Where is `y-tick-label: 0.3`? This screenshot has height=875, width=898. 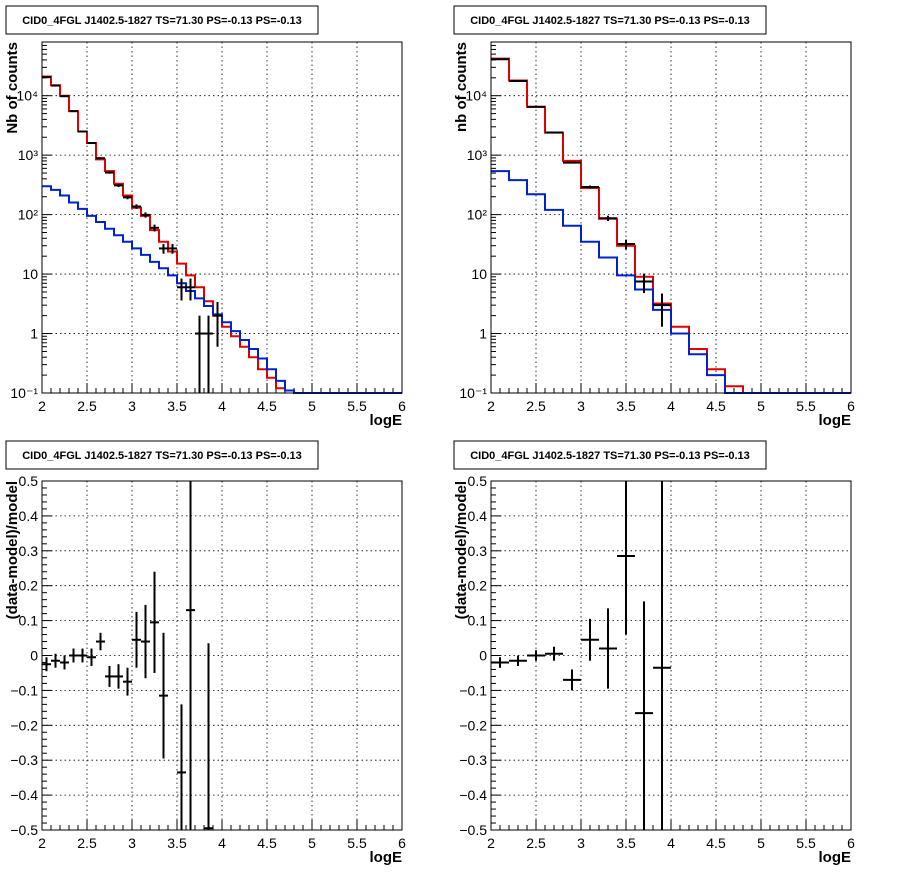
y-tick-label: 0.3 is located at coordinates (478, 551).